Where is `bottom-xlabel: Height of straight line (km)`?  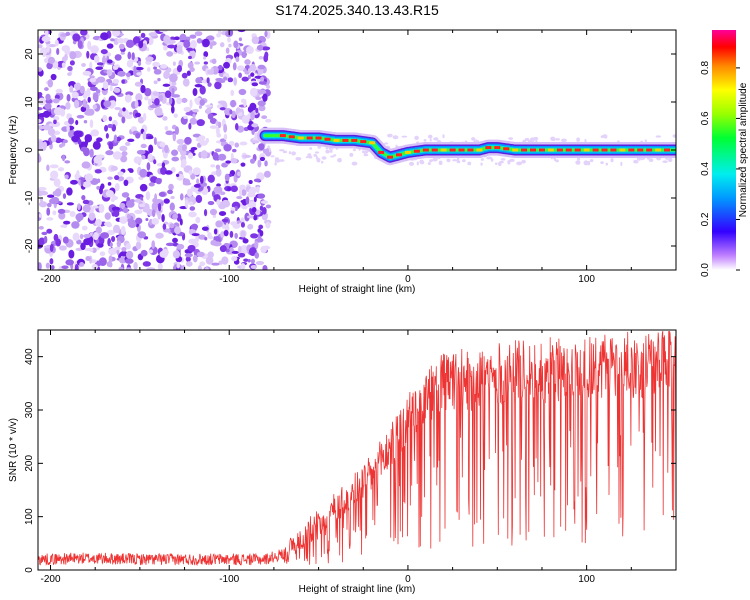
bottom-xlabel: Height of straight line (km) is located at coordinates (357, 589).